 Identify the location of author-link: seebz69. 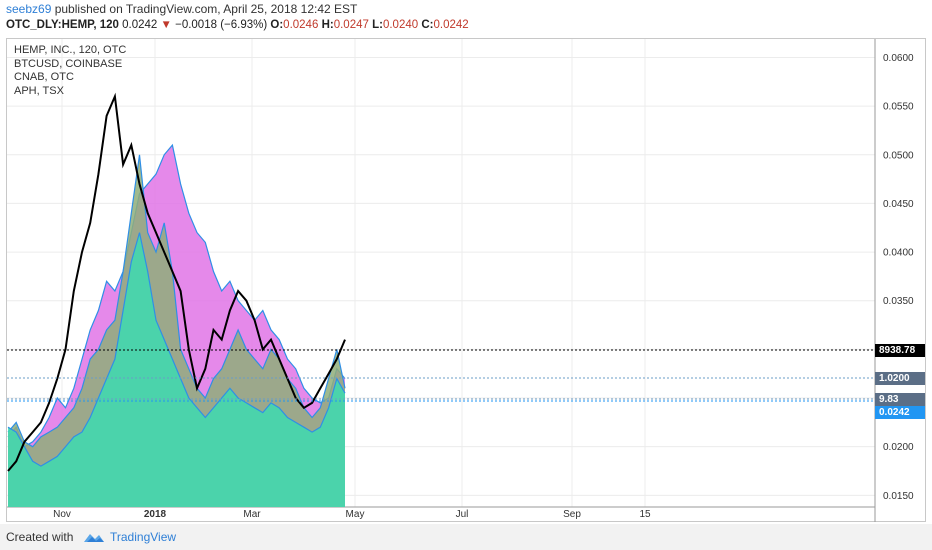
(29, 9).